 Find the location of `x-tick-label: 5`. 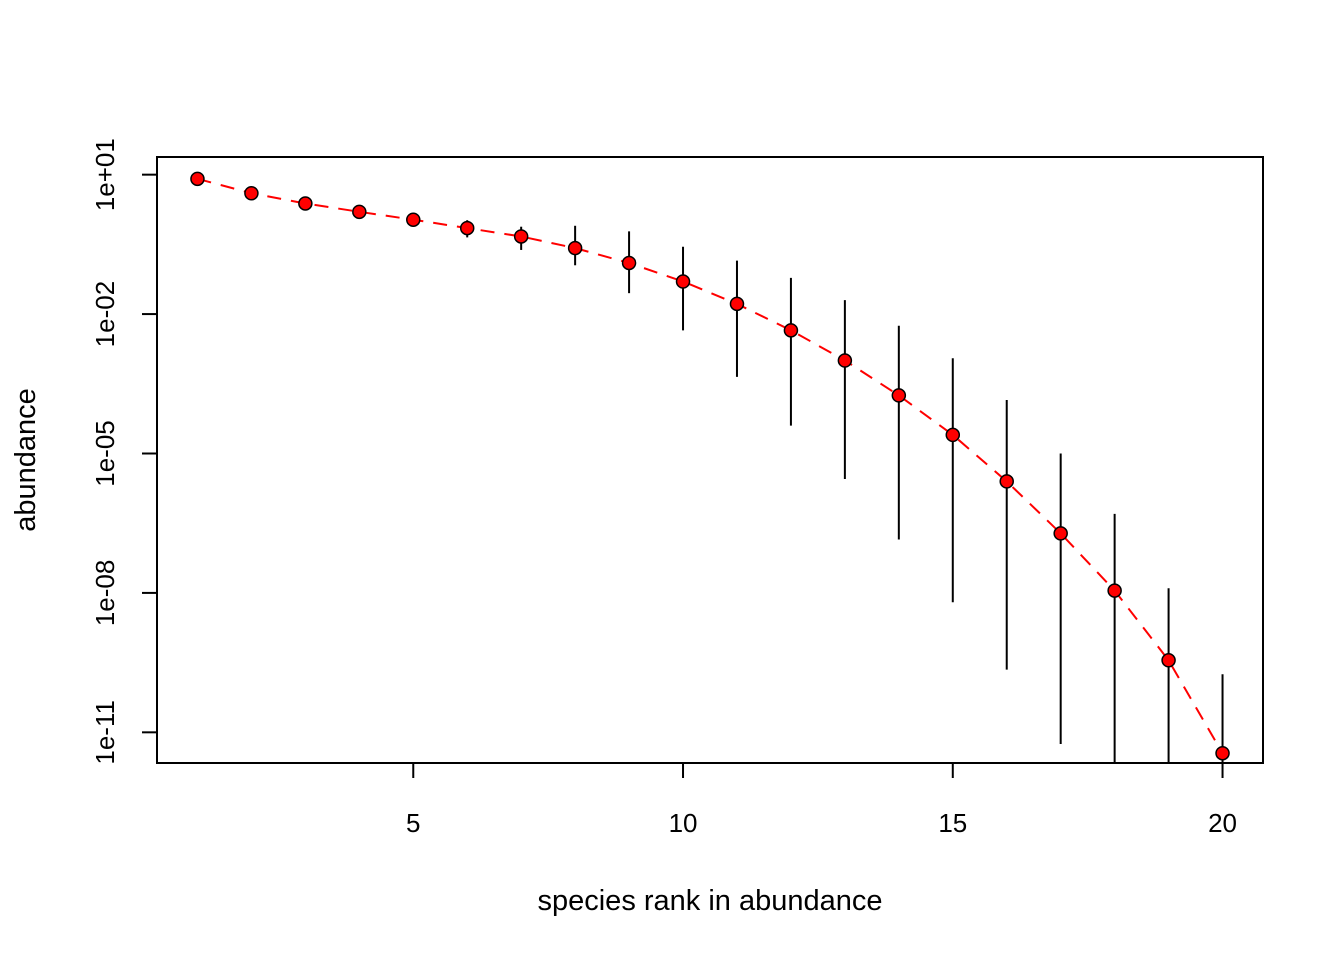

x-tick-label: 5 is located at coordinates (413, 823).